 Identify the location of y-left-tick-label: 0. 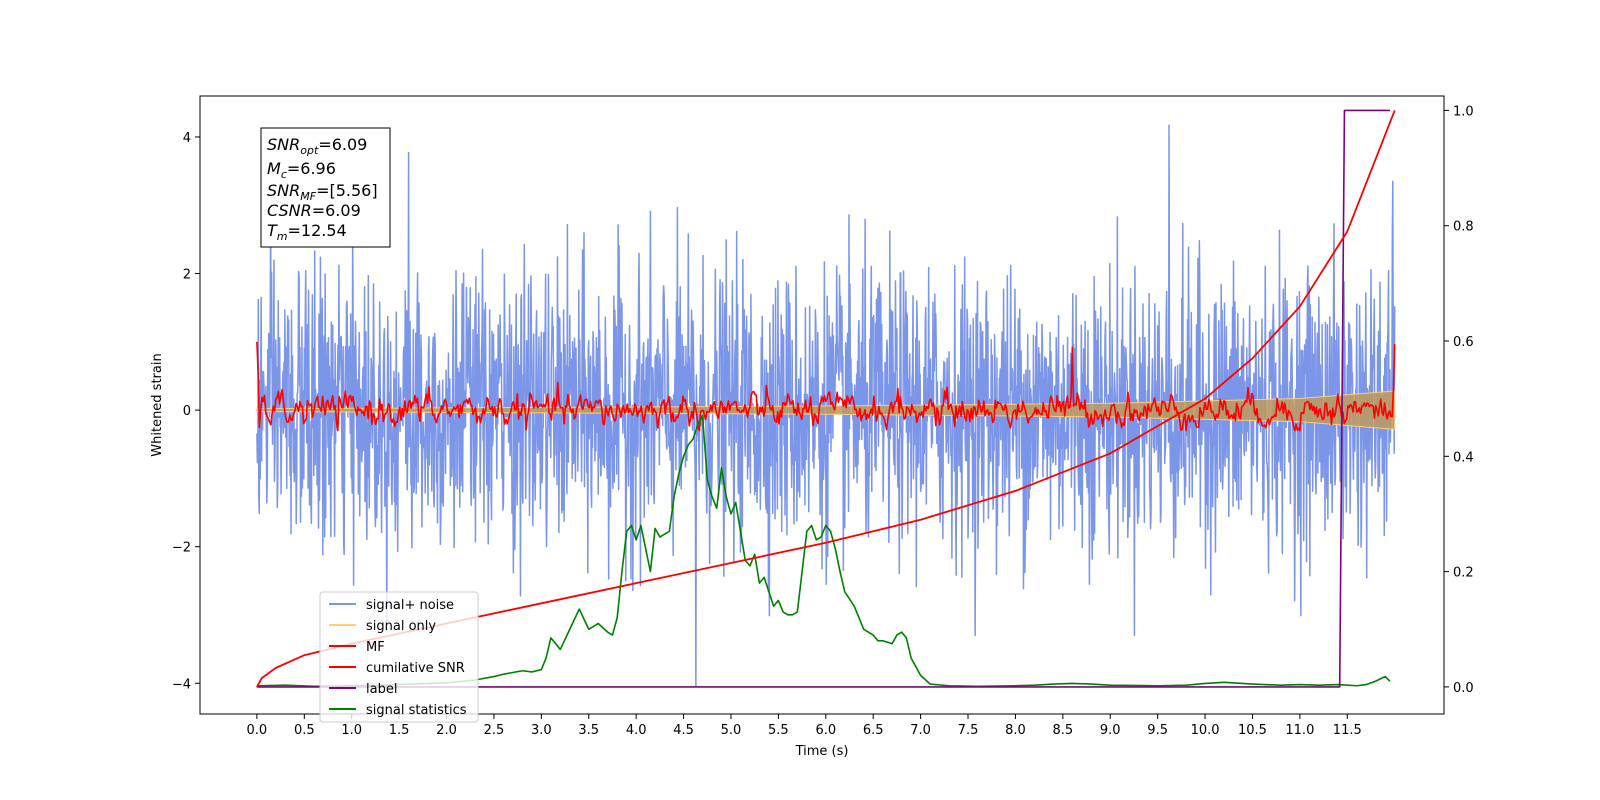
(187, 411).